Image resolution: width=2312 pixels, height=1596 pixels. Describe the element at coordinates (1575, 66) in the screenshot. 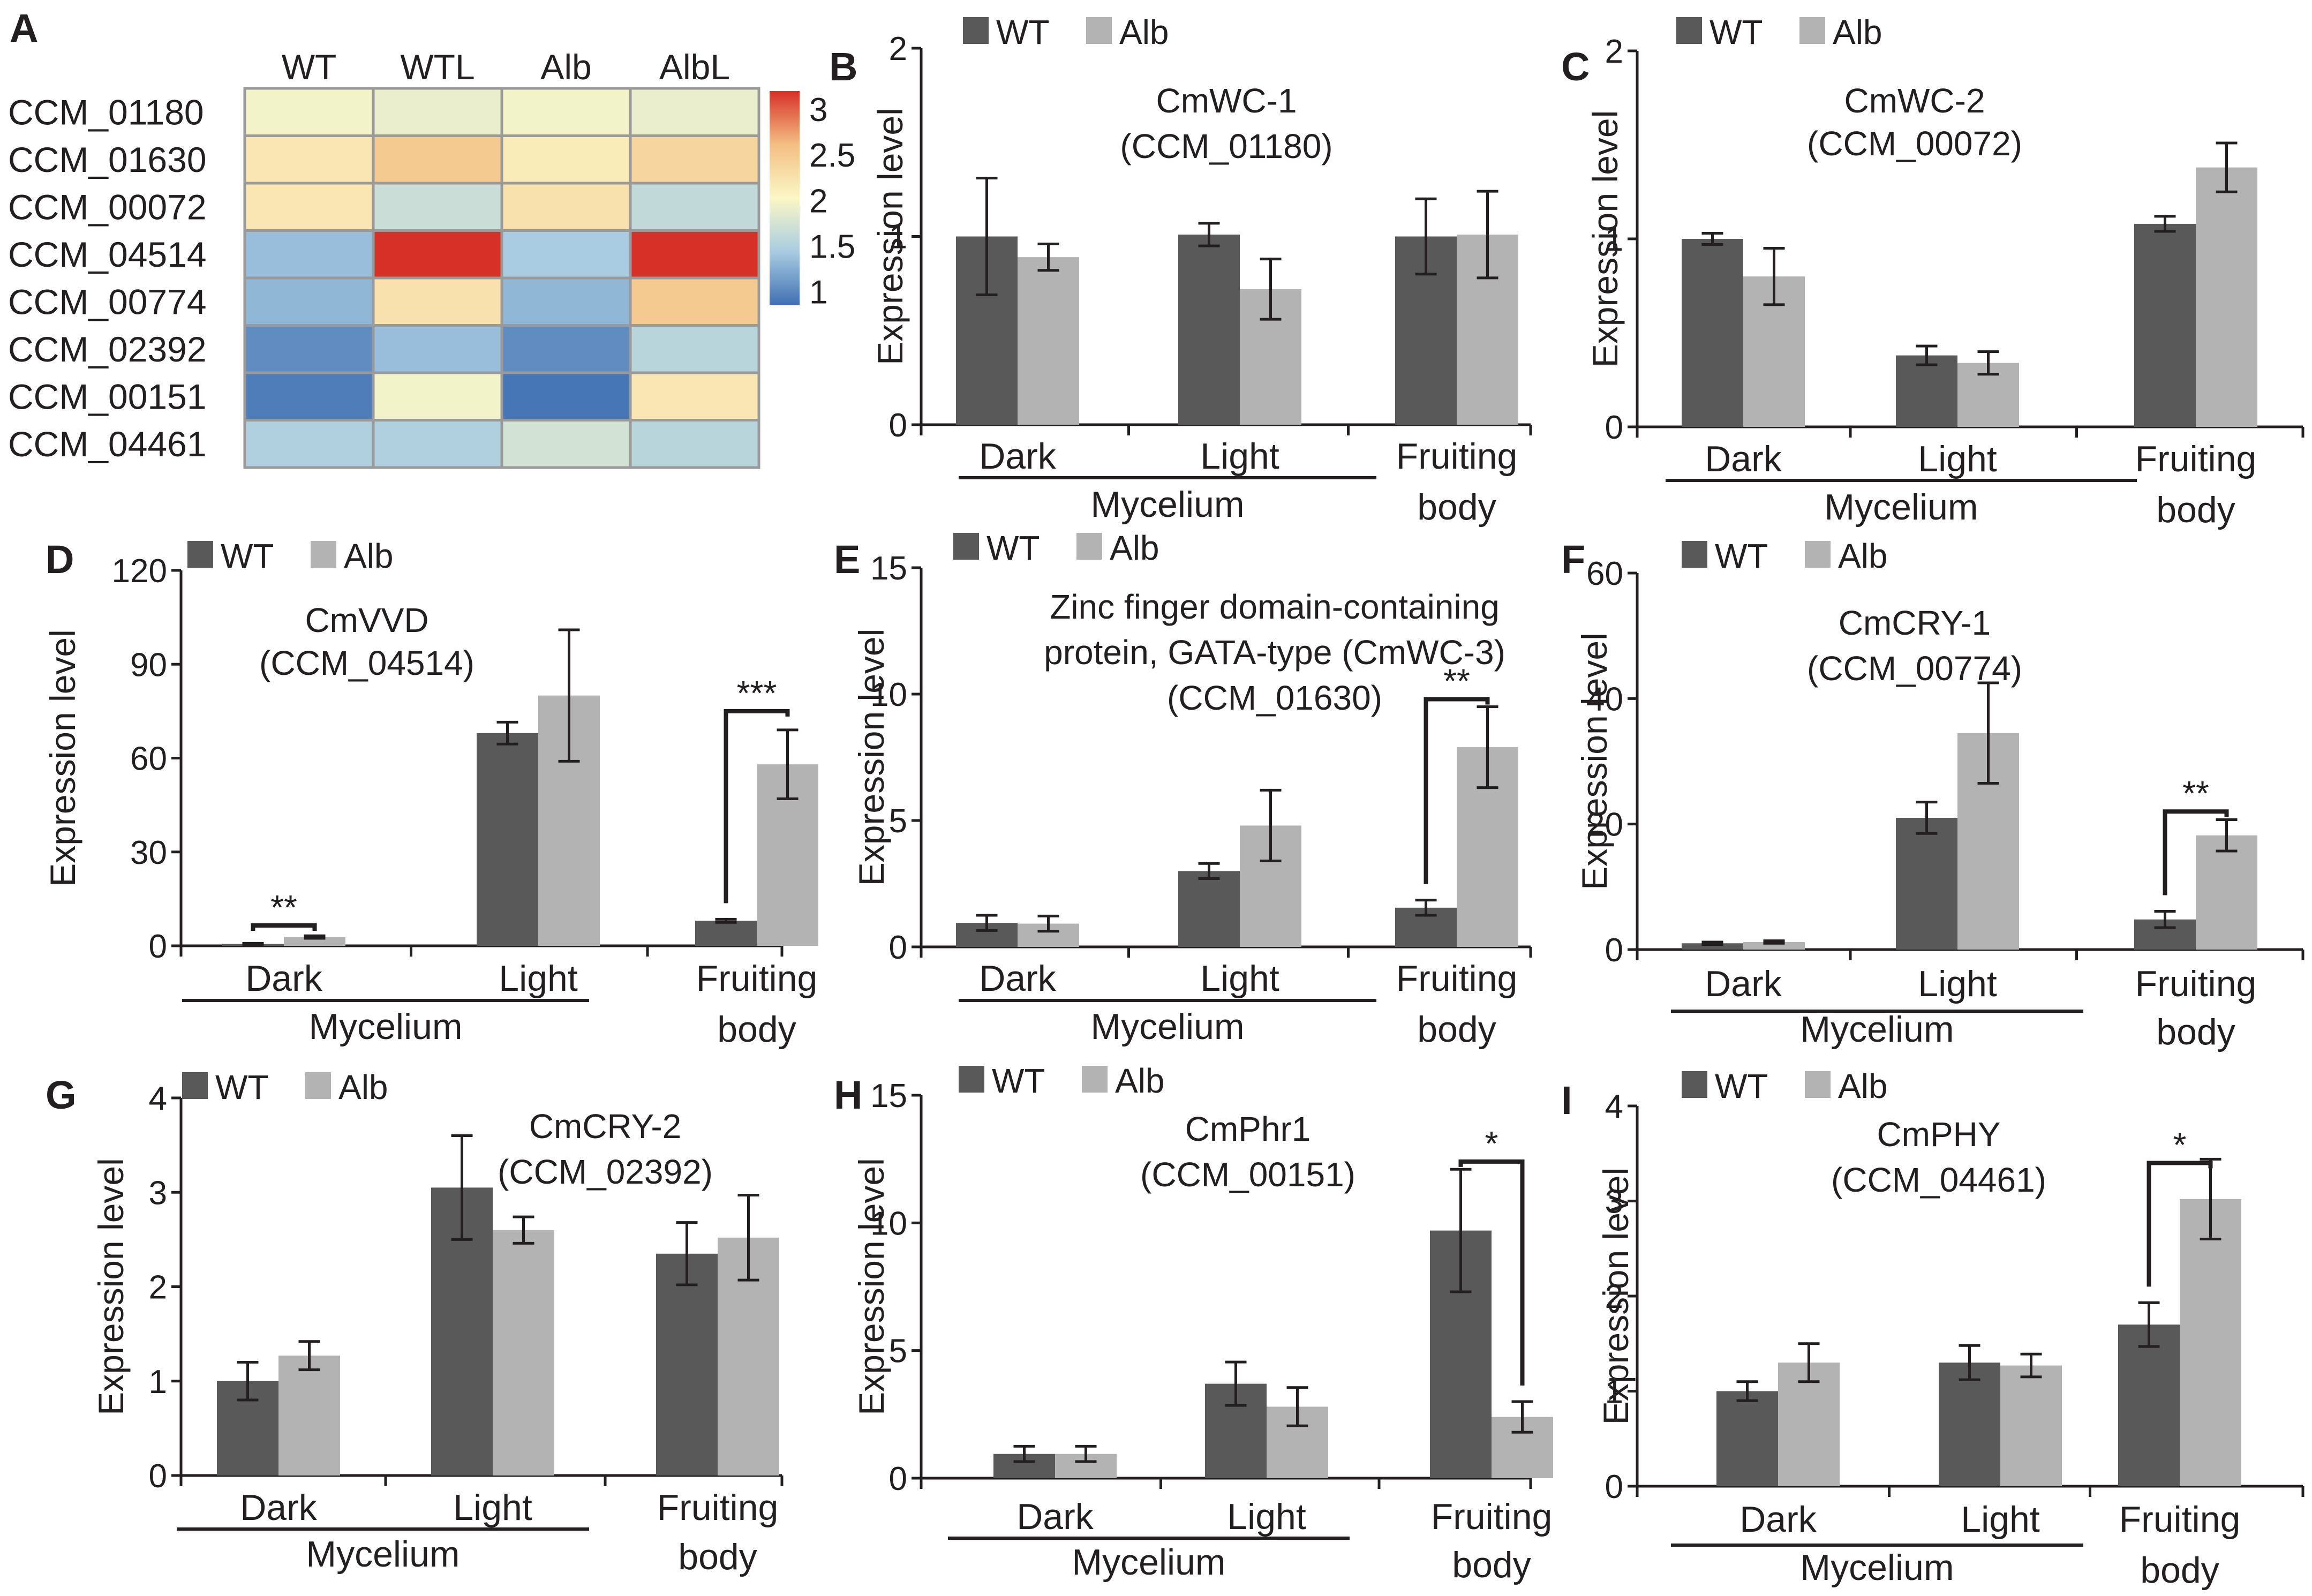

I see `panel-letter: C` at that location.